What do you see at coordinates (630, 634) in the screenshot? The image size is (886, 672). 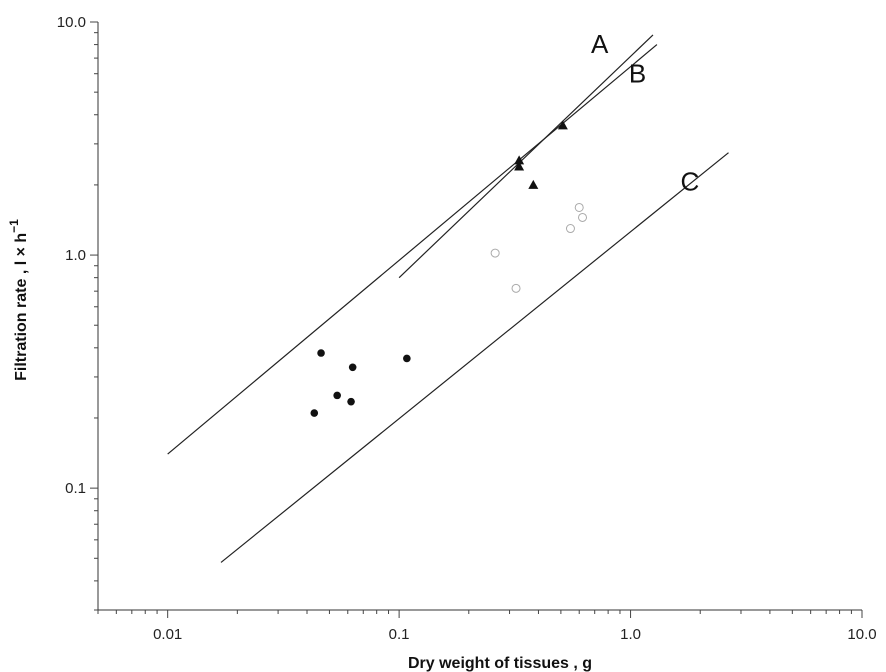 I see `x-tick-label: 1.0` at bounding box center [630, 634].